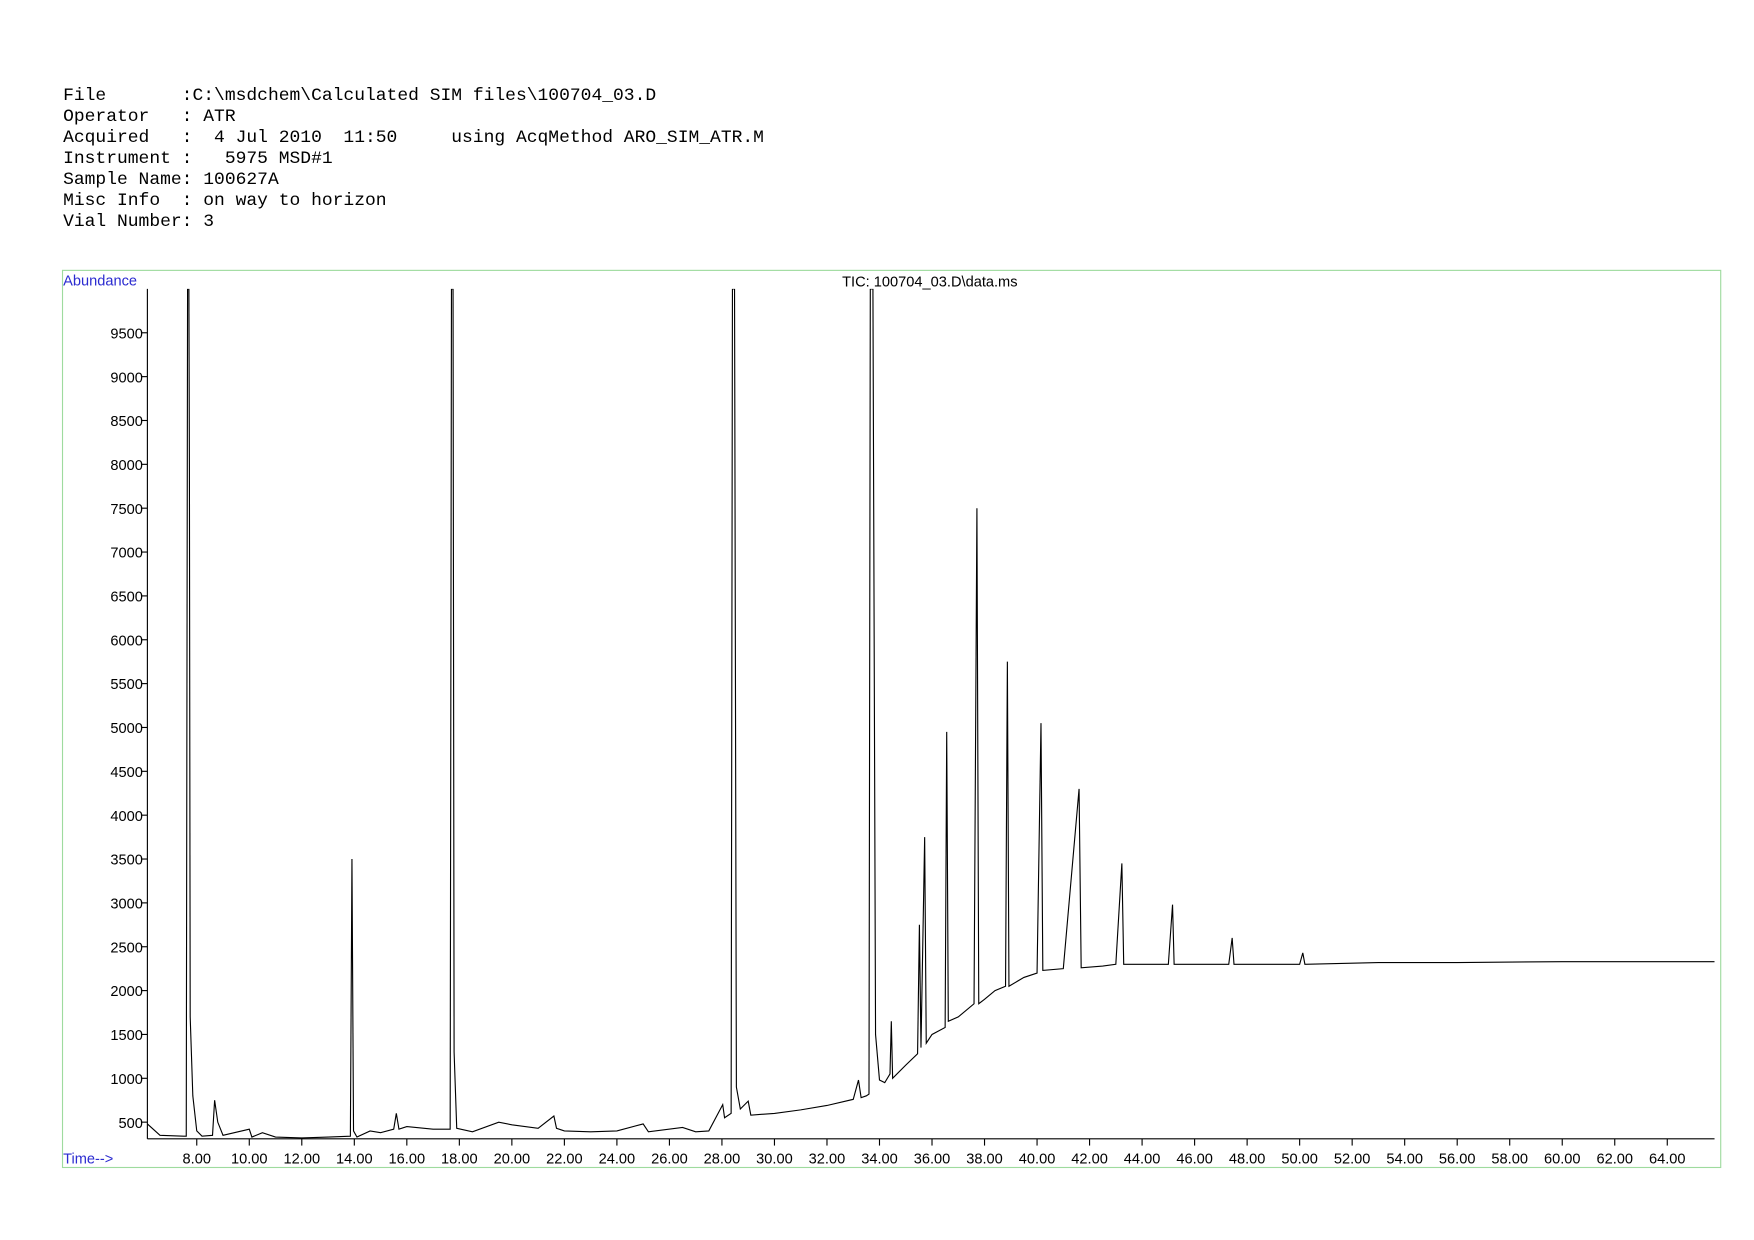 This screenshot has width=1754, height=1240. I want to click on x-tick-label: 42.00, so click(1089, 1160).